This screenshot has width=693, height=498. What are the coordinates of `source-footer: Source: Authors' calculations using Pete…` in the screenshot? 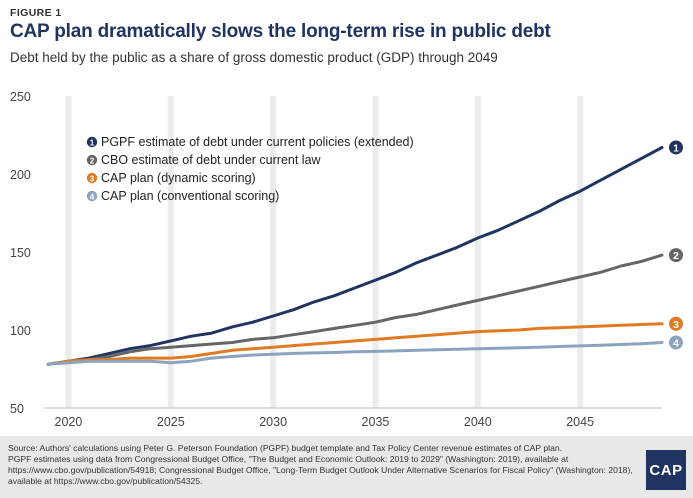 It's located at (346, 467).